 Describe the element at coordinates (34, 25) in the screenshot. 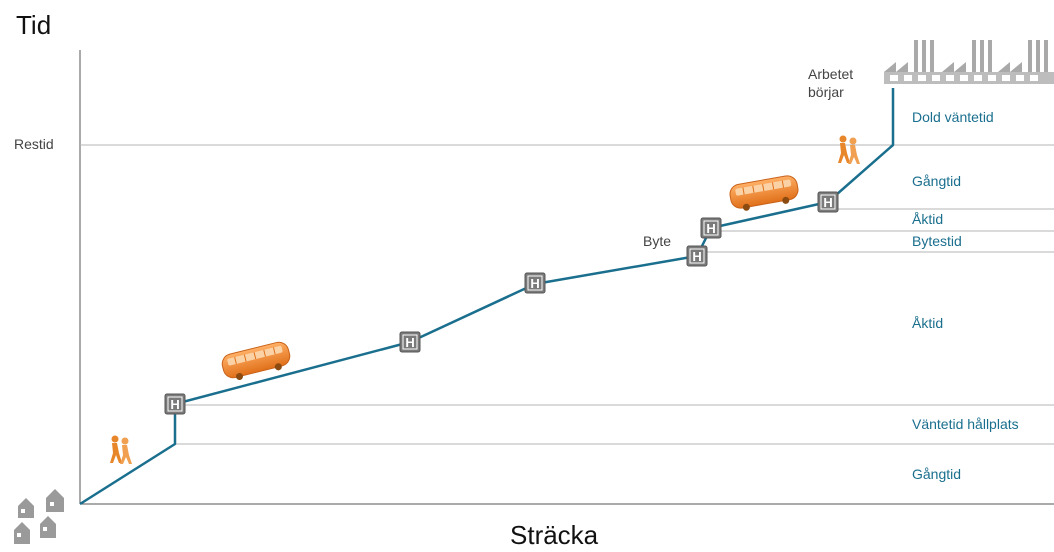

I see `y-axis-title: Tid` at that location.